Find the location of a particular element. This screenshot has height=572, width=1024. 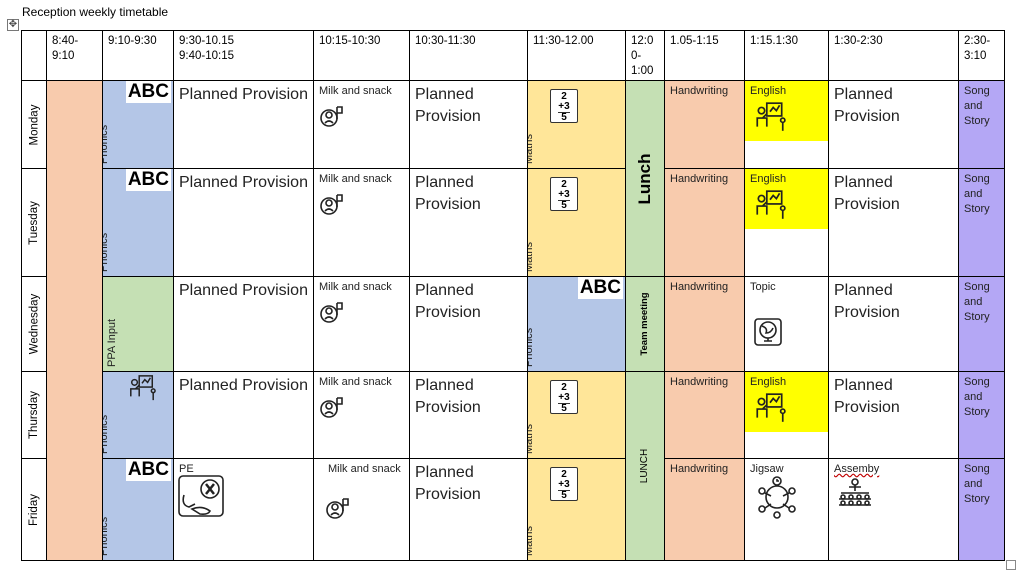

time-header: 9:30-10.15 9:40-10:15 is located at coordinates (243, 55).